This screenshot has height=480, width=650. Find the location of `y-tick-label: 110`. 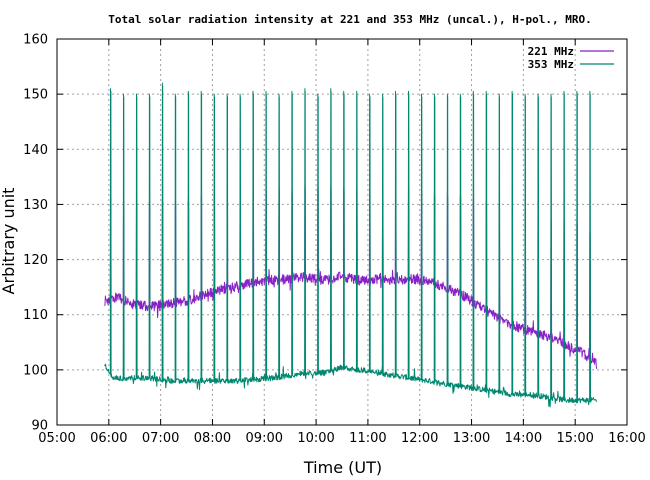

y-tick-label: 110 is located at coordinates (35, 315).